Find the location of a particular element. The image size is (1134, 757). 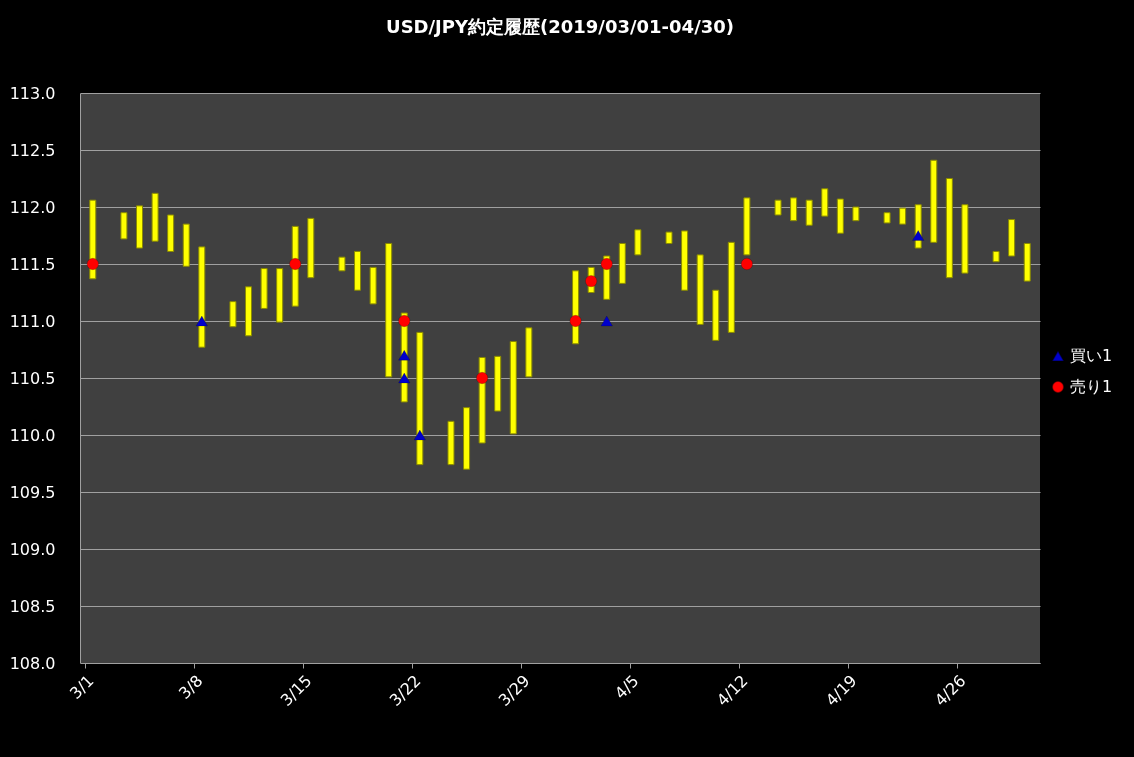

y-tick-label: 112.5 is located at coordinates (32, 150).